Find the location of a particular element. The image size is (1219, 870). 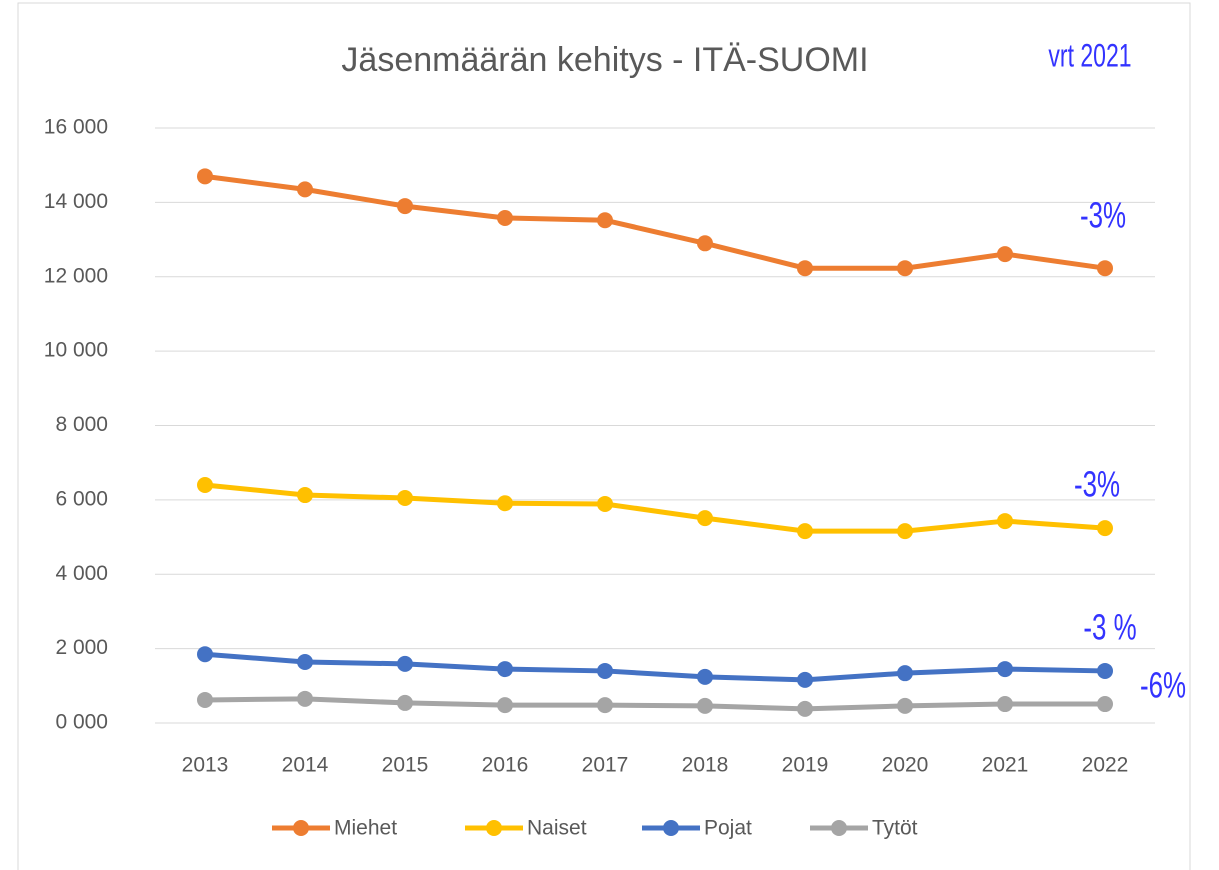

y-tick-label: 2 000 is located at coordinates (81, 647).